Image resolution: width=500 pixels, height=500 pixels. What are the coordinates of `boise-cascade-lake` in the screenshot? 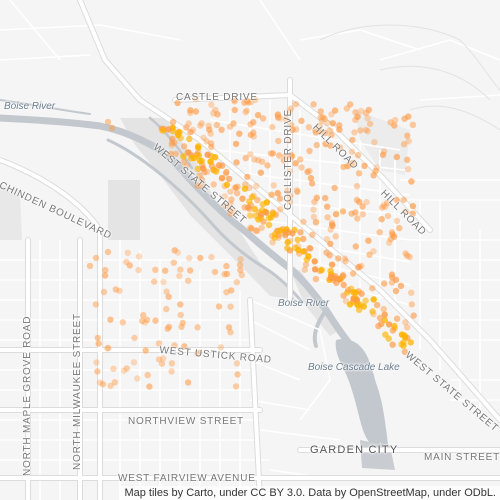 It's located at (358, 392).